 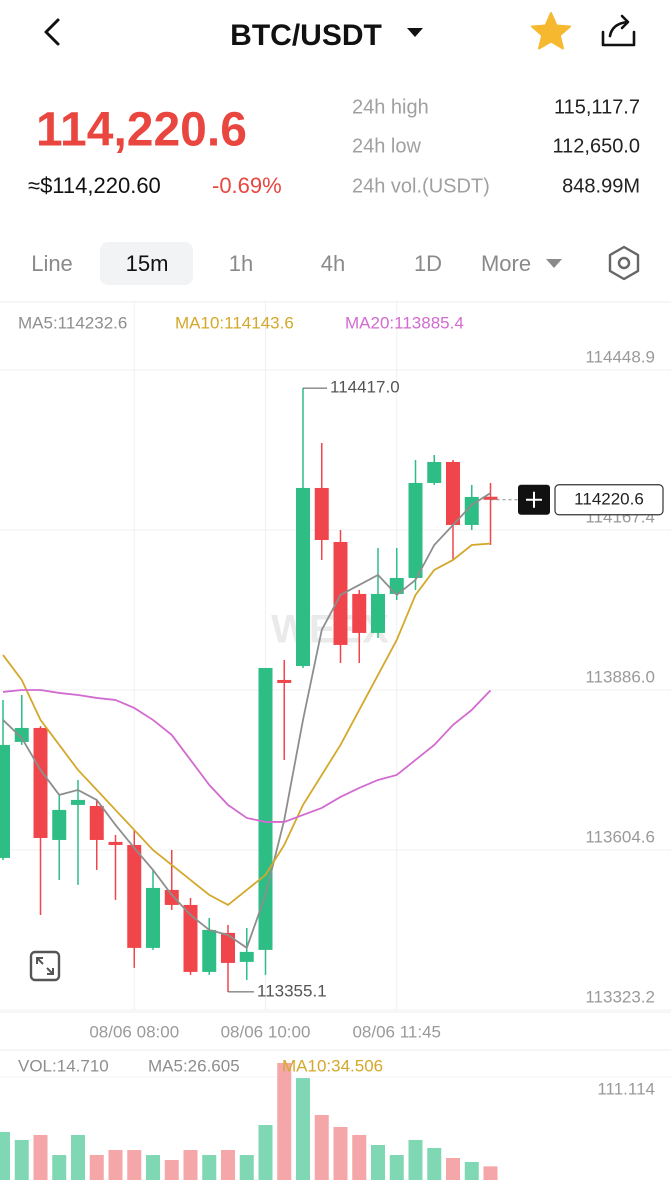 I want to click on tab: 1h, so click(x=241, y=263).